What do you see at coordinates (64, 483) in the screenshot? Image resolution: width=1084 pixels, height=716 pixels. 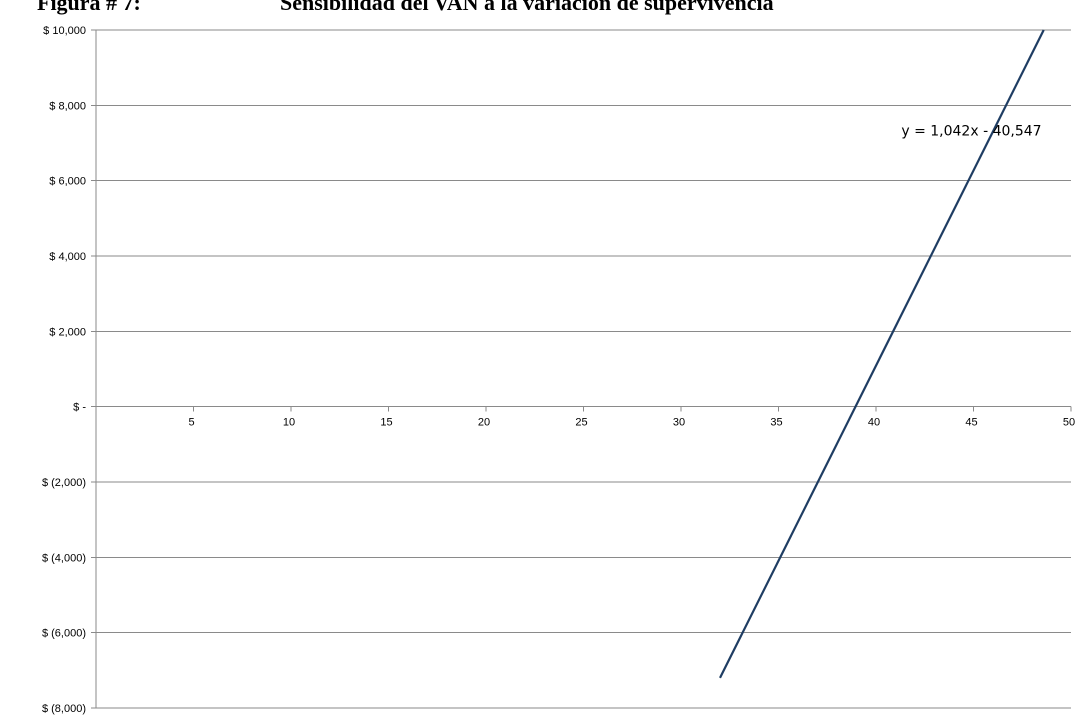 I see `y-tick-label: $ (2,000)` at bounding box center [64, 483].